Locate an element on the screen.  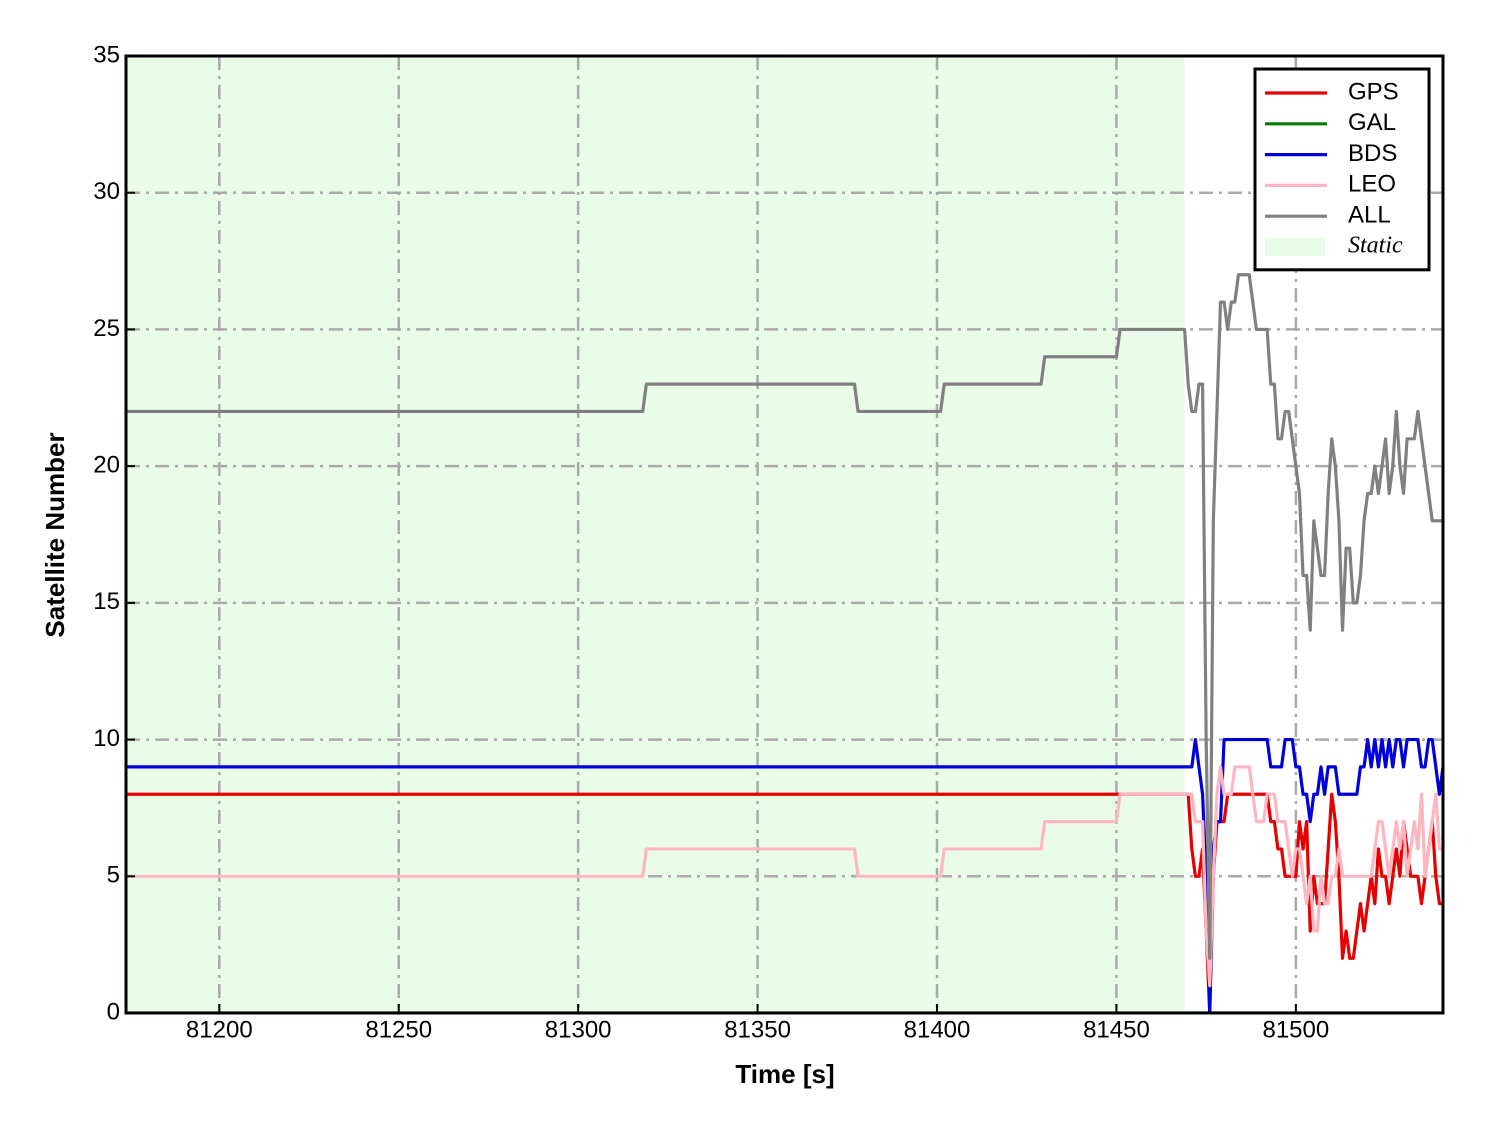
y-tick-label: 0 is located at coordinates (113, 1011).